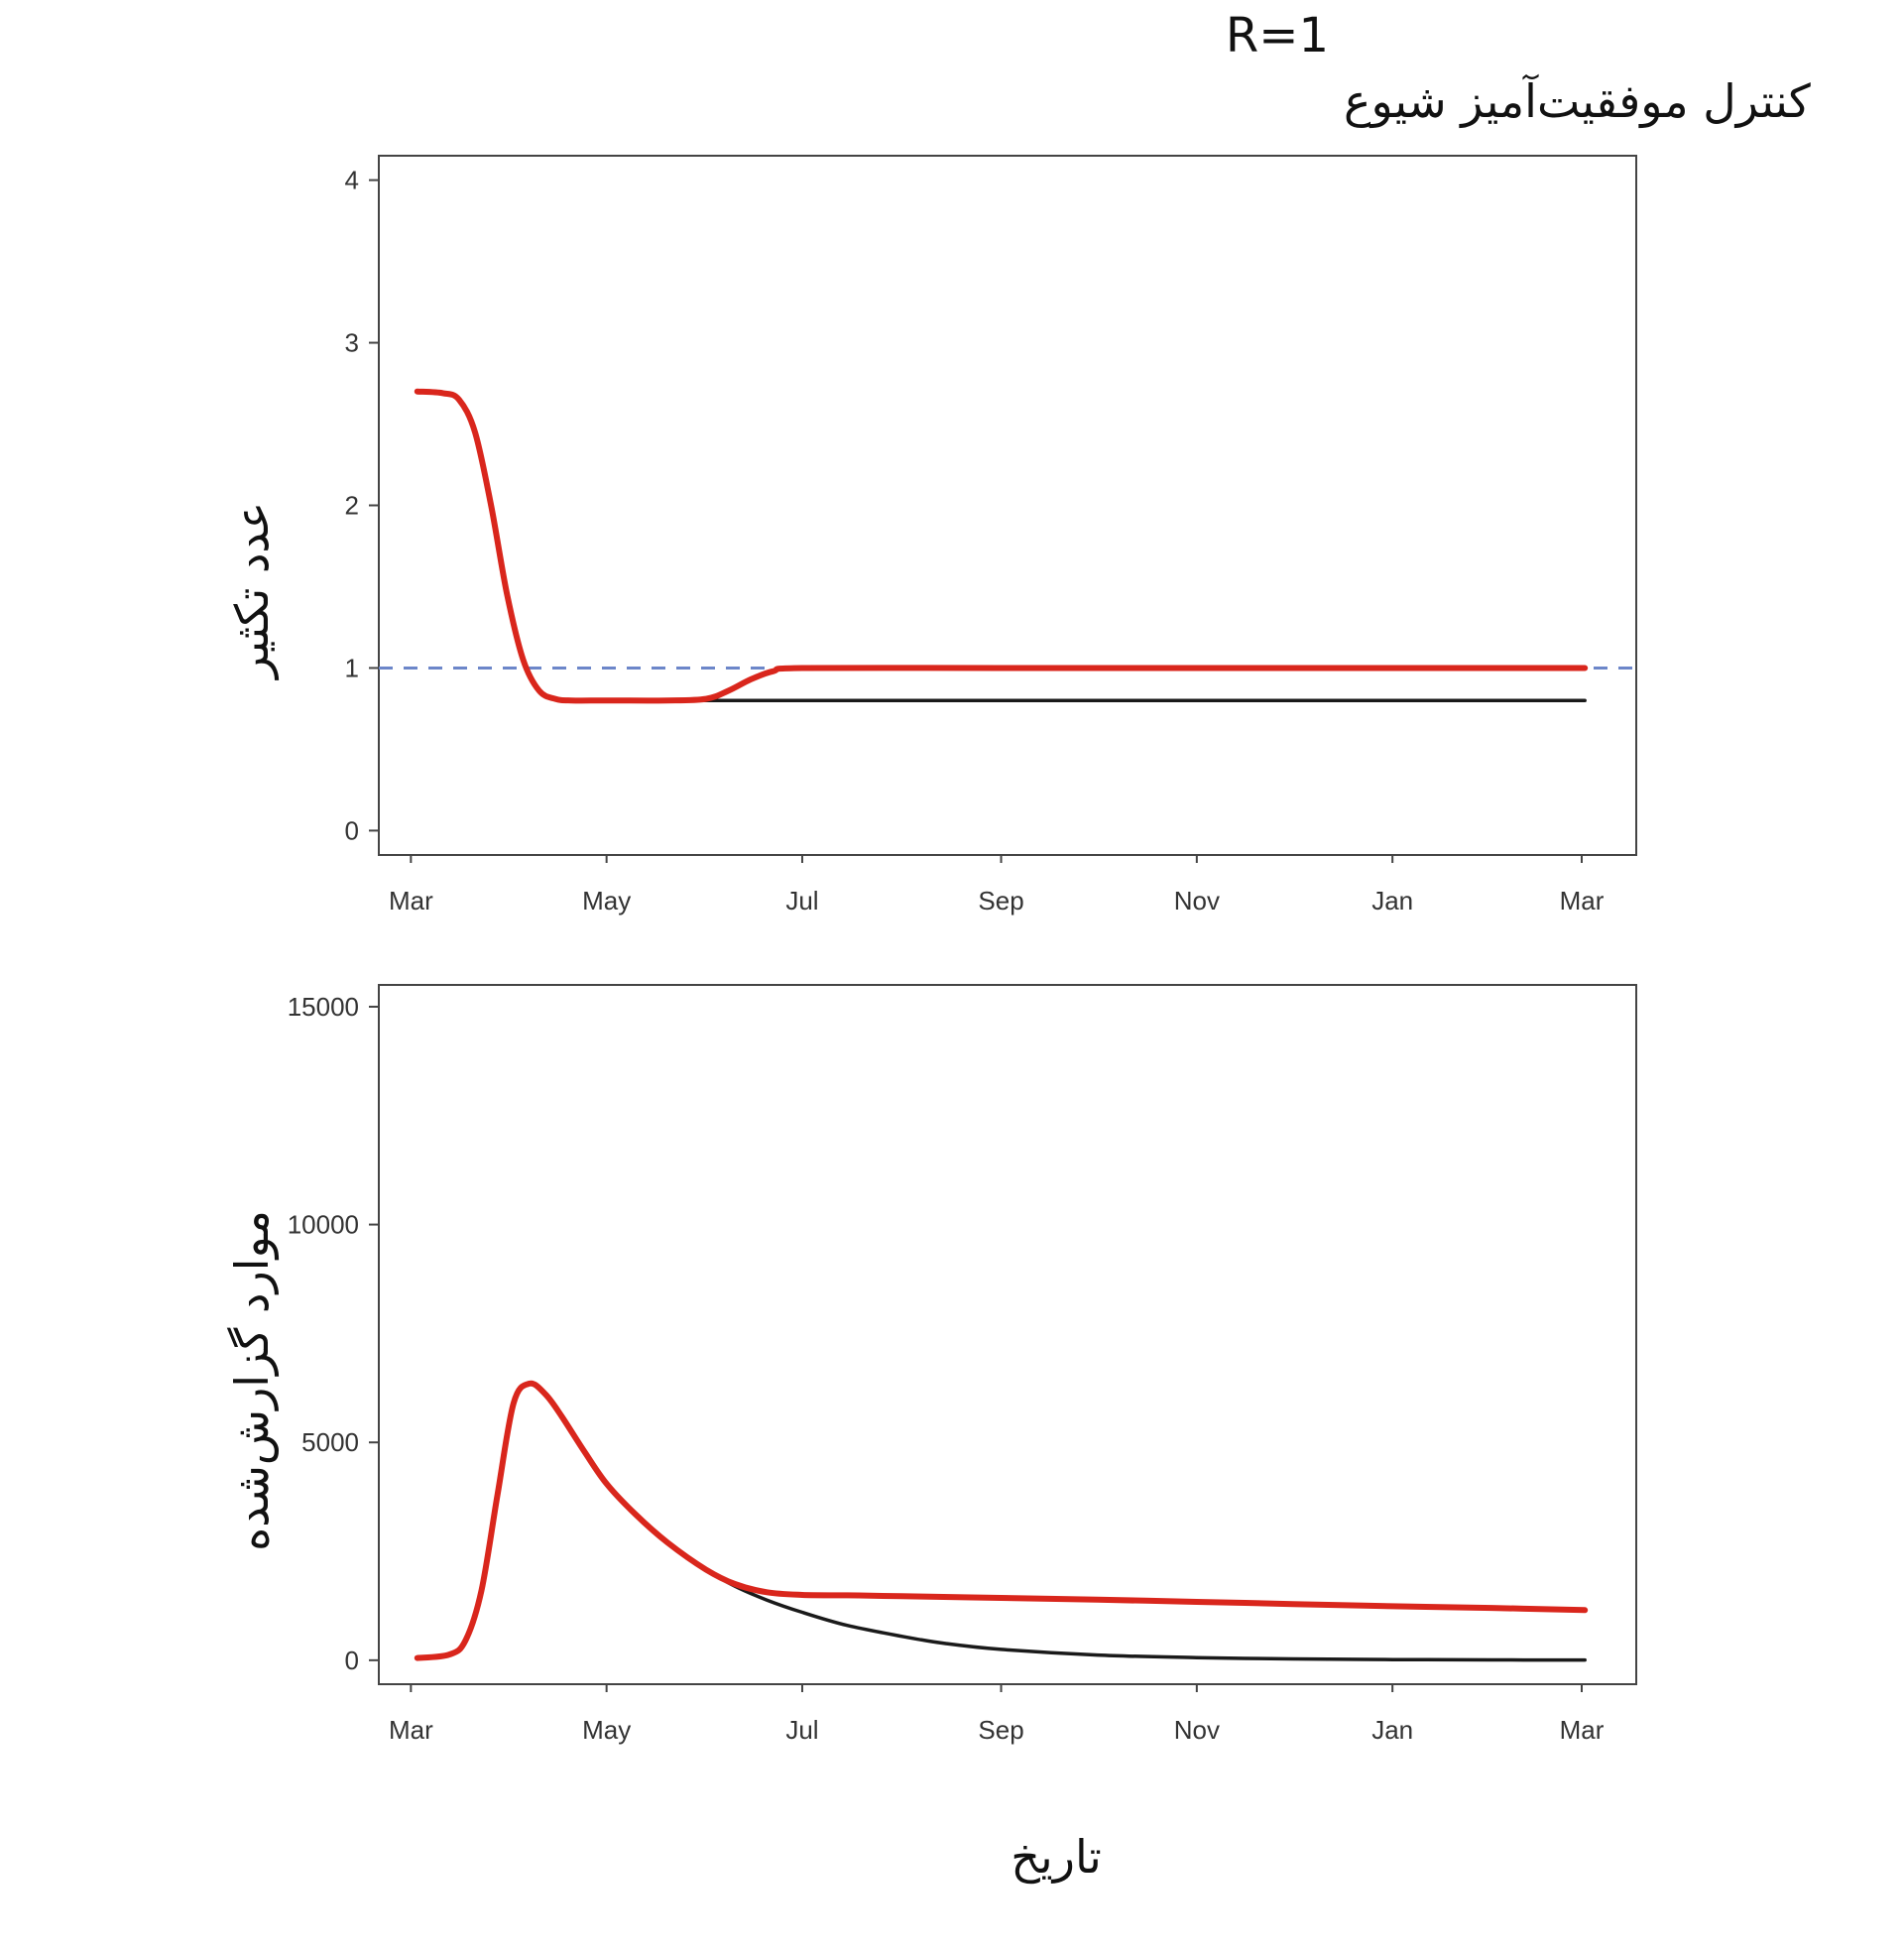 The height and width of the screenshot is (1953, 1904). I want to click on y-tick-label: 15000, so click(323, 1007).